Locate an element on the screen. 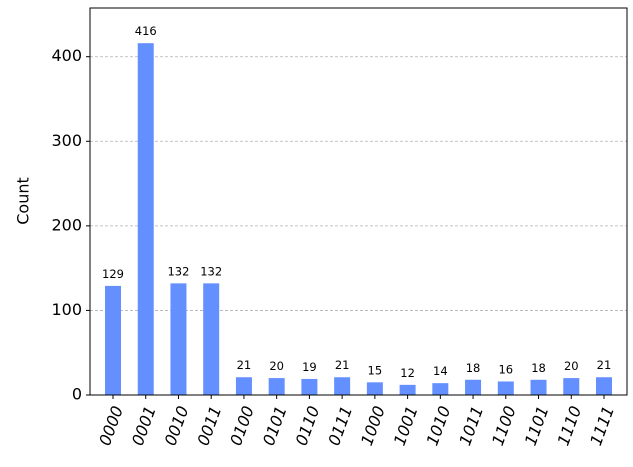 The image size is (633, 467). value-label: 416 is located at coordinates (146, 31).